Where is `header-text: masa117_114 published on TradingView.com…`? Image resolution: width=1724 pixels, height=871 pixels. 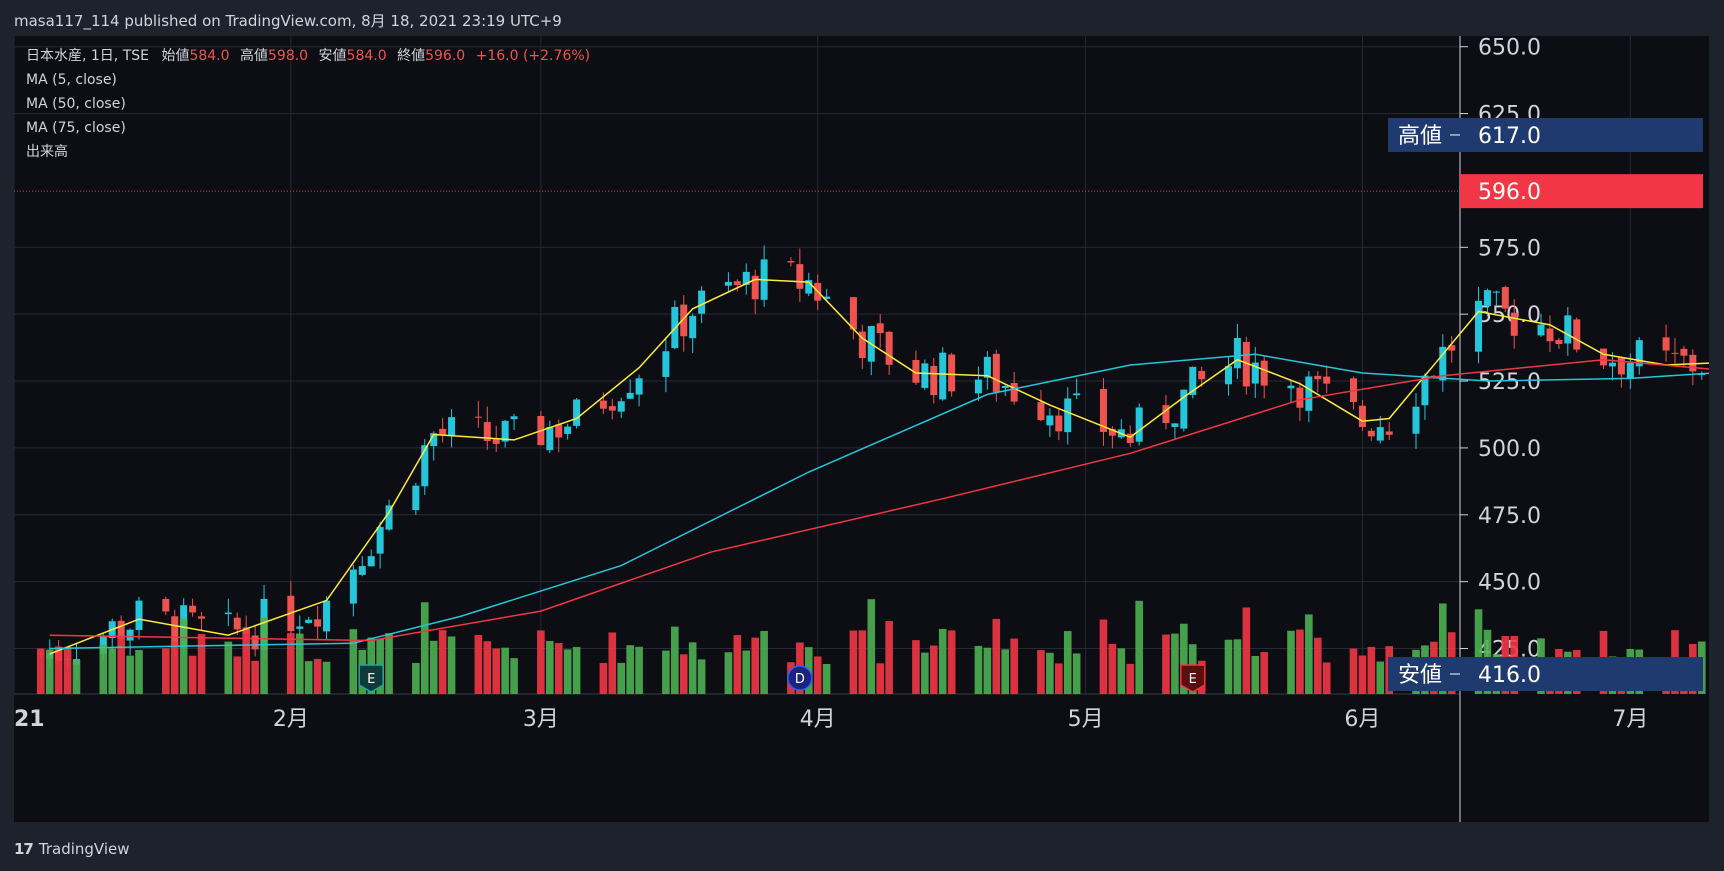 header-text: masa117_114 published on TradingView.com… is located at coordinates (288, 21).